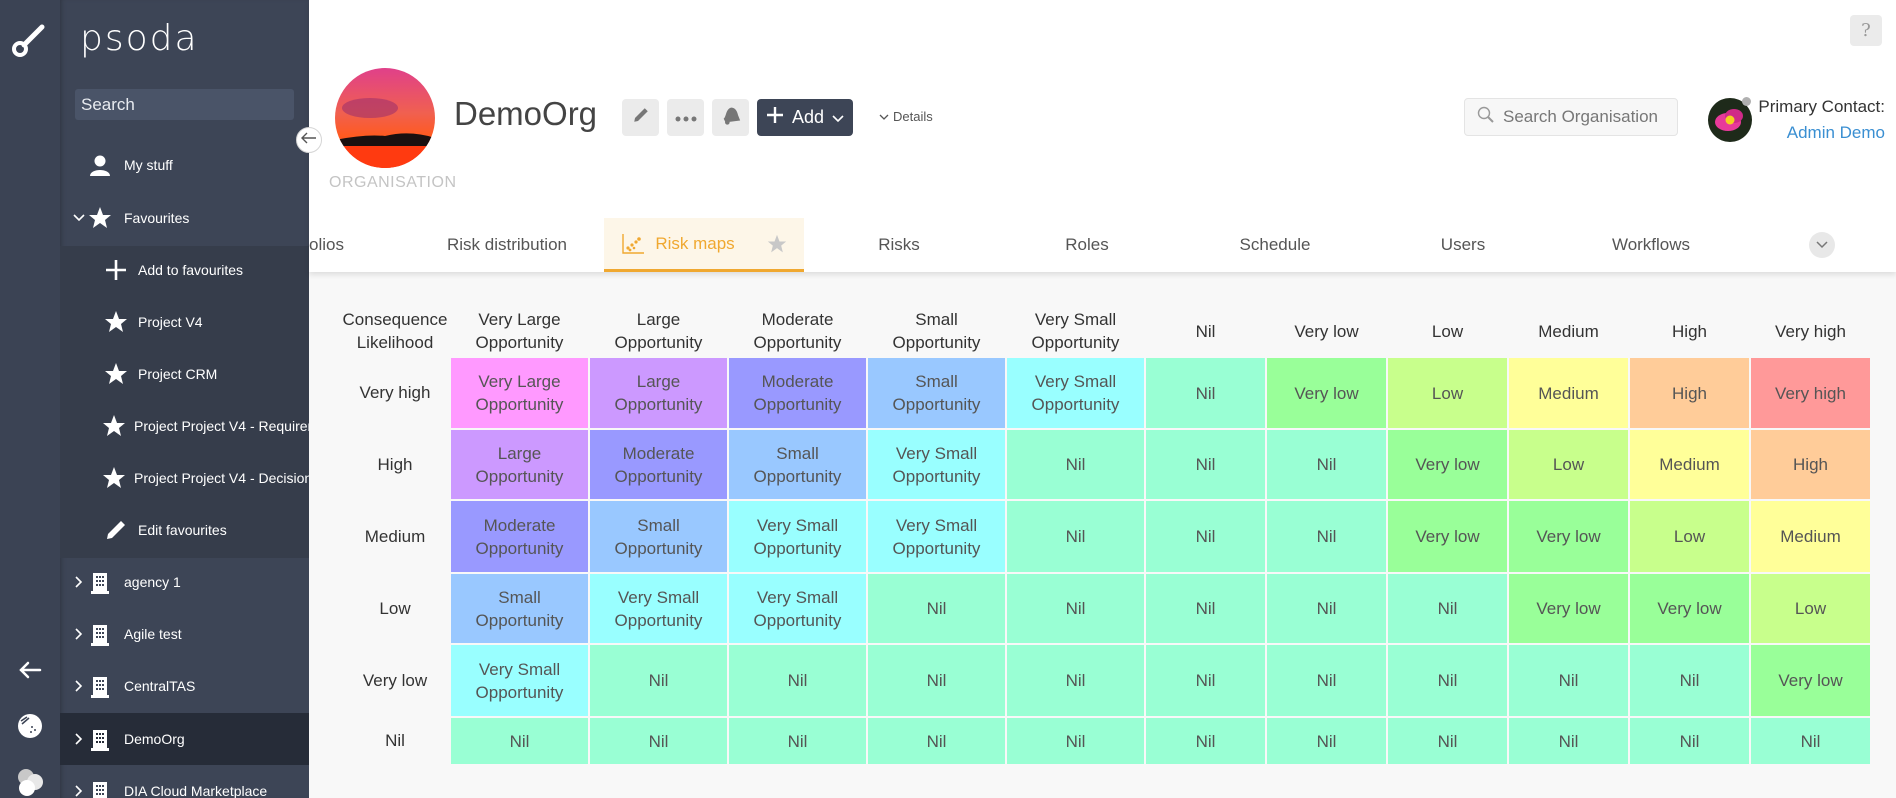 The width and height of the screenshot is (1896, 798). I want to click on tab-risk-maps: Risk maps, so click(704, 245).